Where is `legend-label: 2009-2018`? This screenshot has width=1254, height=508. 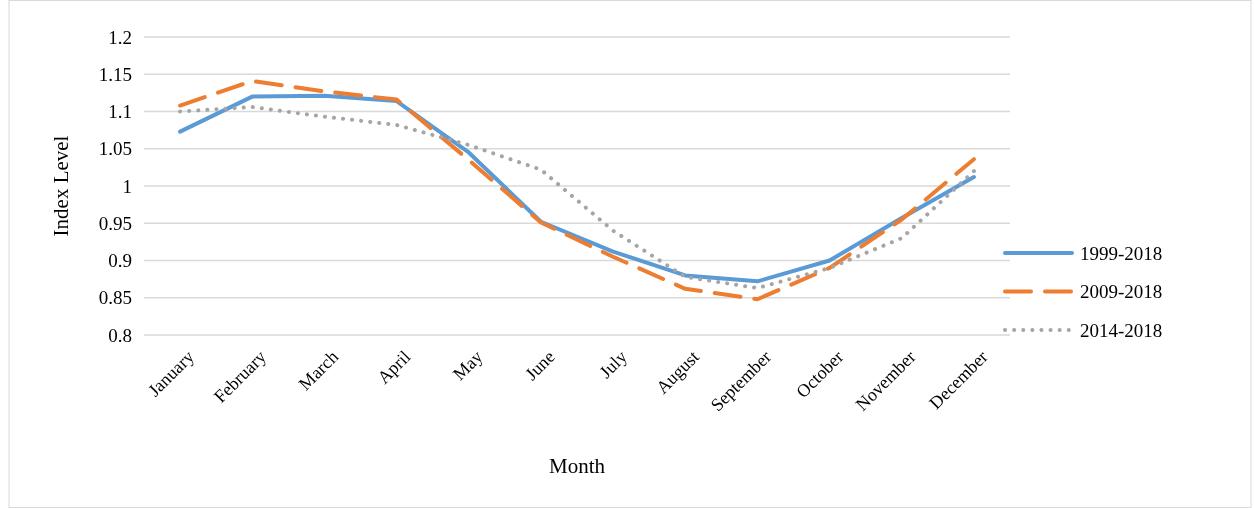
legend-label: 2009-2018 is located at coordinates (1121, 292).